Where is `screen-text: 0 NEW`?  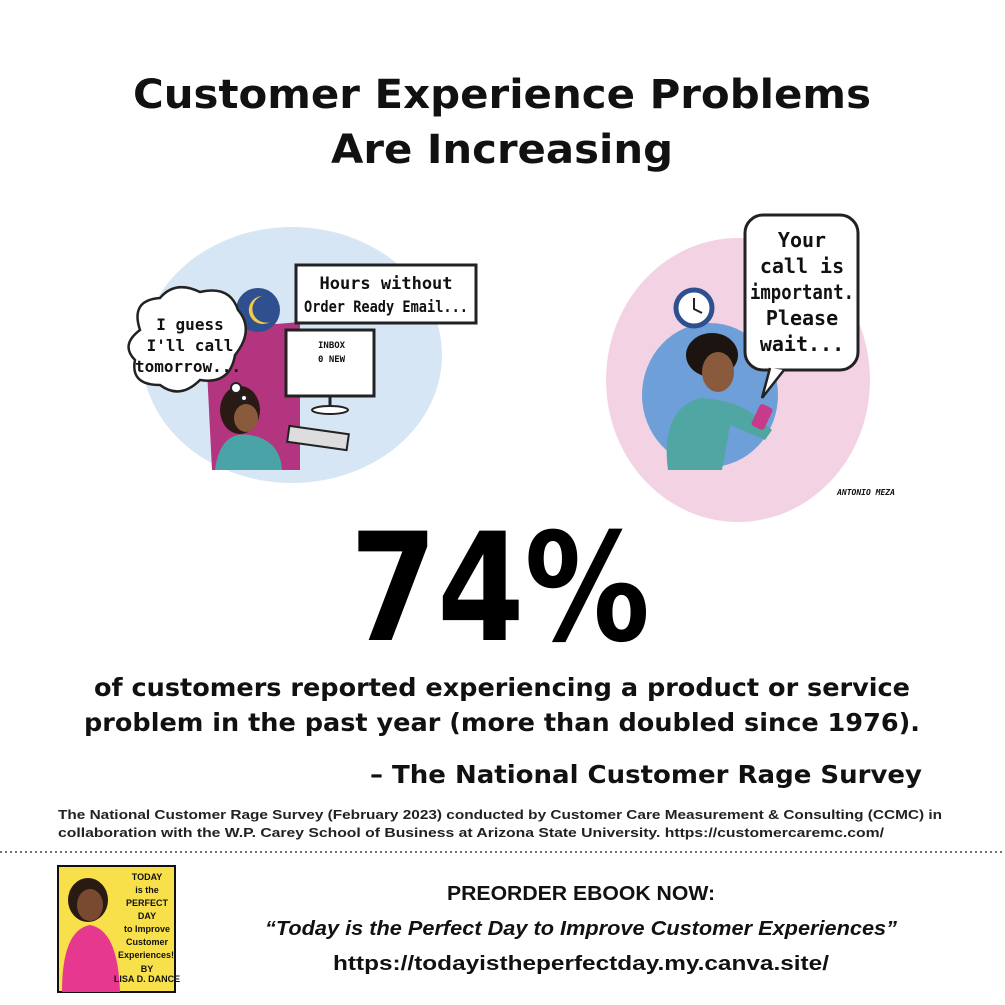
screen-text: 0 NEW is located at coordinates (332, 360).